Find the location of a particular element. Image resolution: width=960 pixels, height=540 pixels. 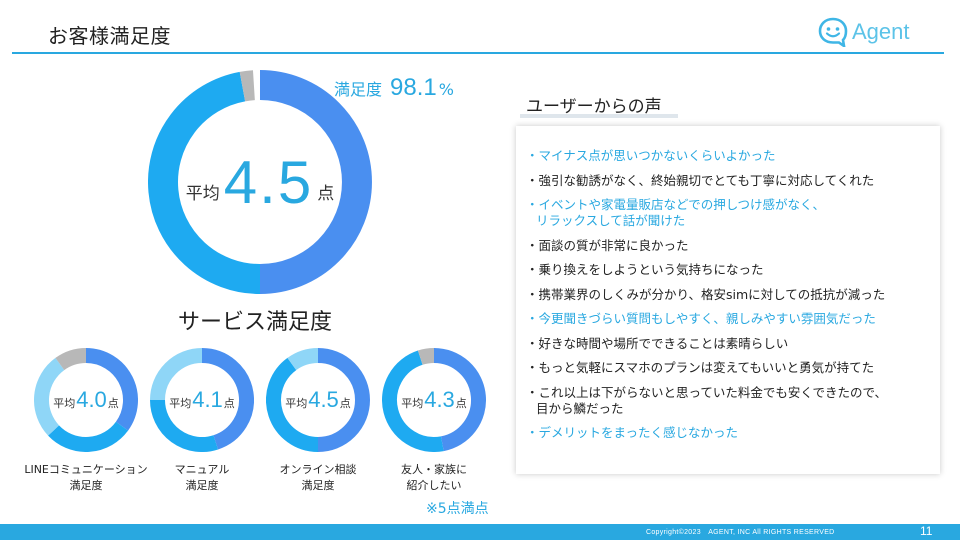

voices-heading: ユーザーからの声 is located at coordinates (594, 107).